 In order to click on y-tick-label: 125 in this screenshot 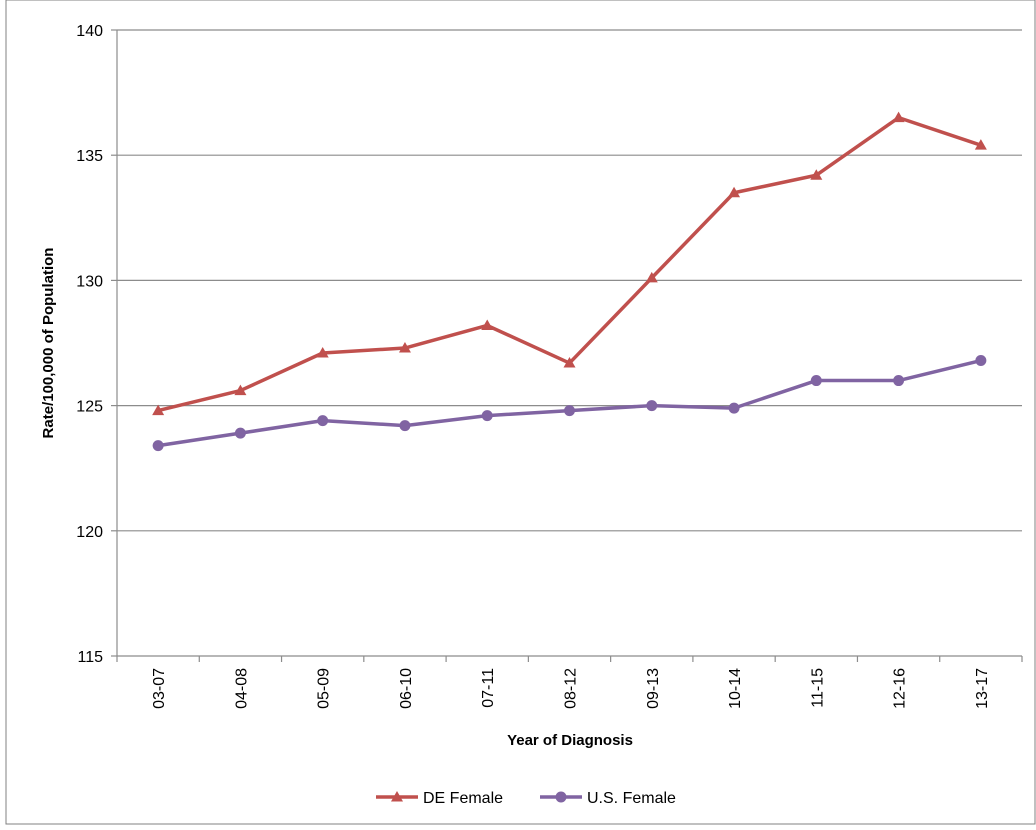, I will do `click(89, 407)`.